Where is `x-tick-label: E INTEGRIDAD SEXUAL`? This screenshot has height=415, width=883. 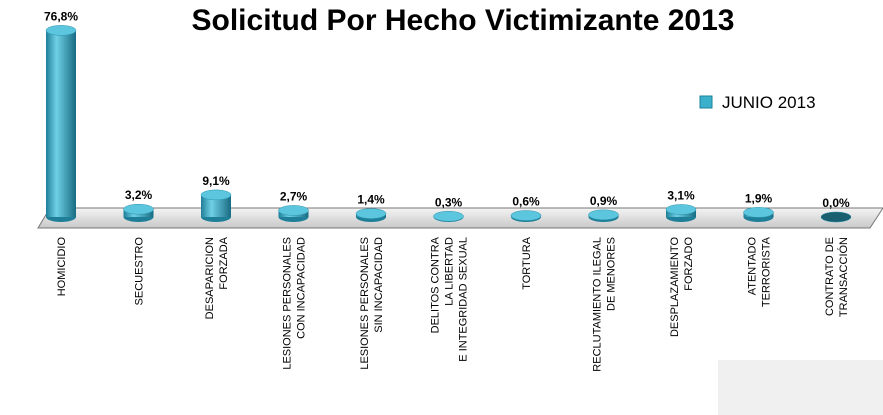 x-tick-label: E INTEGRIDAD SEXUAL is located at coordinates (464, 299).